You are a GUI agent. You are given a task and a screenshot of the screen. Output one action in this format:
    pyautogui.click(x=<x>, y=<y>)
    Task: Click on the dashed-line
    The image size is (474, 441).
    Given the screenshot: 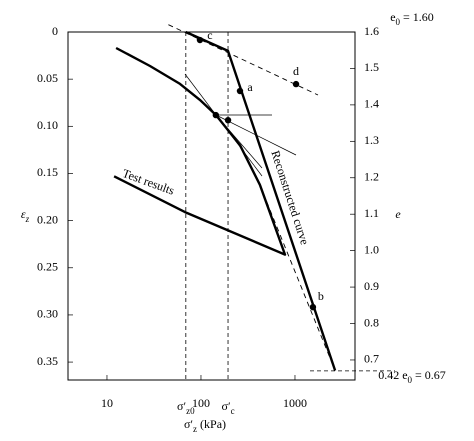 What is the action you would take?
    pyautogui.click(x=297, y=277)
    